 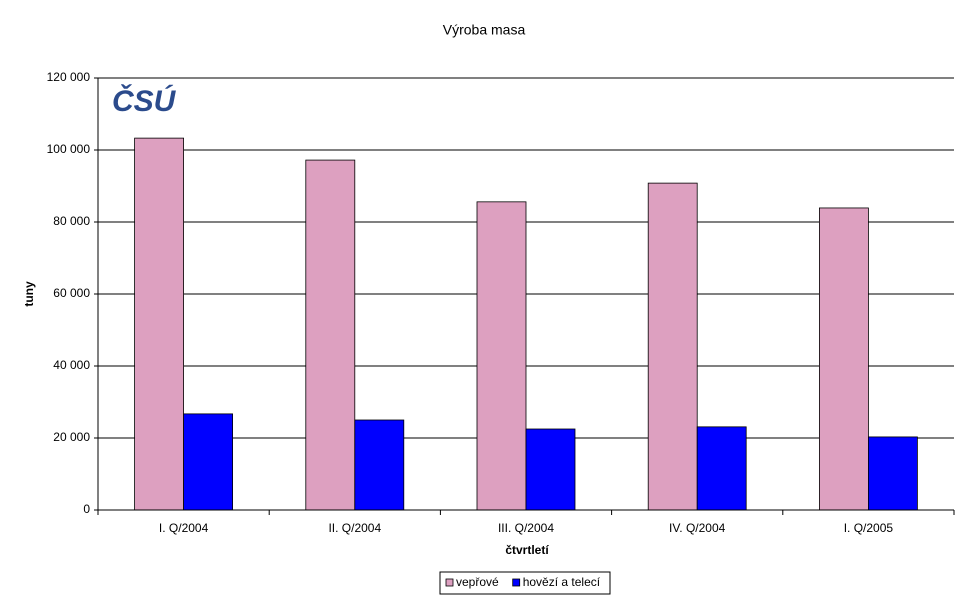 What do you see at coordinates (184, 528) in the screenshot?
I see `x-tick-label: I. Q/2004` at bounding box center [184, 528].